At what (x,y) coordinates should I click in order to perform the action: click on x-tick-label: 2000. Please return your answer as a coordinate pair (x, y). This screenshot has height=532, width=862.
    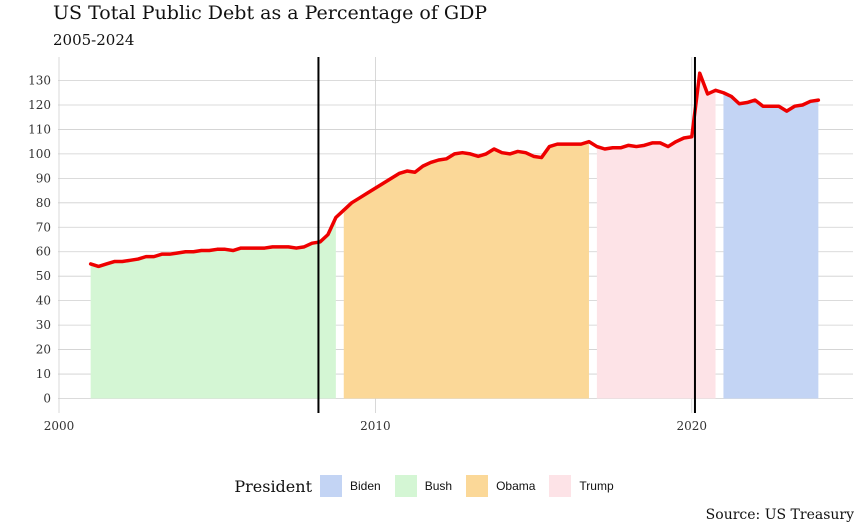
    Looking at the image, I should click on (59, 426).